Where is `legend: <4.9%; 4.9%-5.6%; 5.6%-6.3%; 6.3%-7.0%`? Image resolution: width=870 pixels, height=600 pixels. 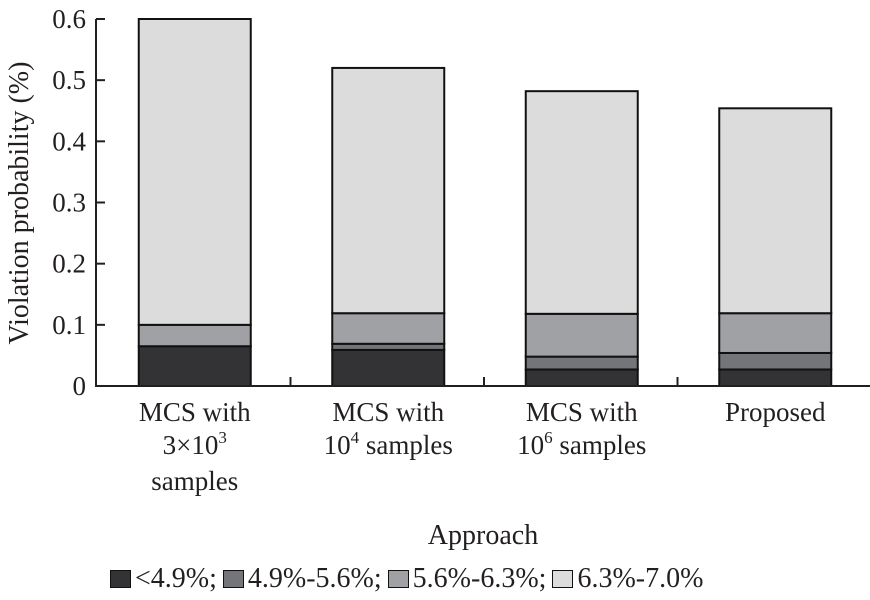
legend: <4.9%; 4.9%-5.6%; 5.6%-6.3%; 6.3%-7.0% is located at coordinates (409, 579).